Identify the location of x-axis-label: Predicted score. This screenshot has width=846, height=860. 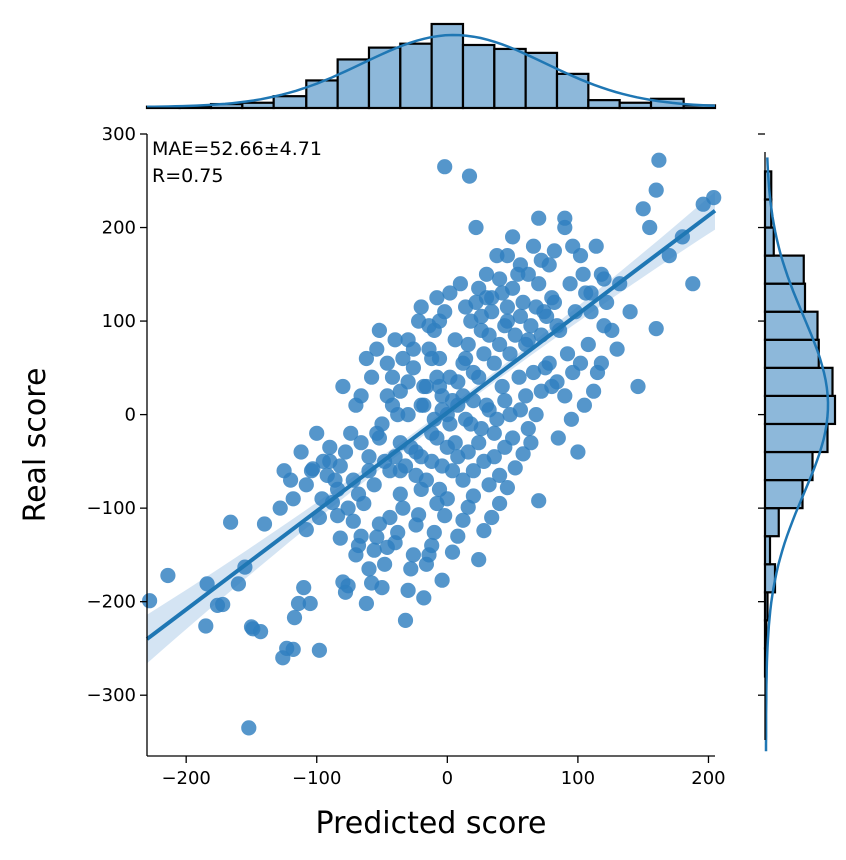
(431, 823).